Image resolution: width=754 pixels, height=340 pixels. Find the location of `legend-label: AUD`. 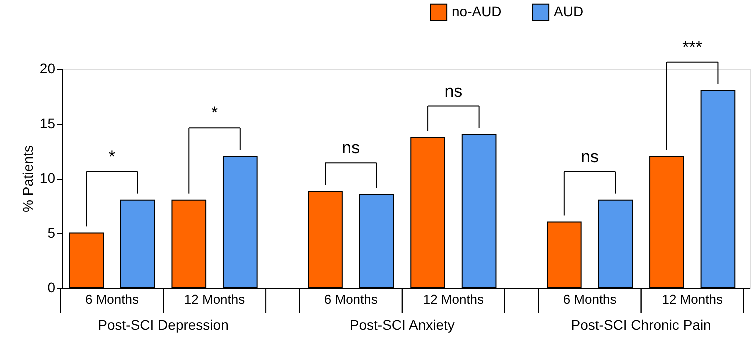

legend-label: AUD is located at coordinates (569, 11).